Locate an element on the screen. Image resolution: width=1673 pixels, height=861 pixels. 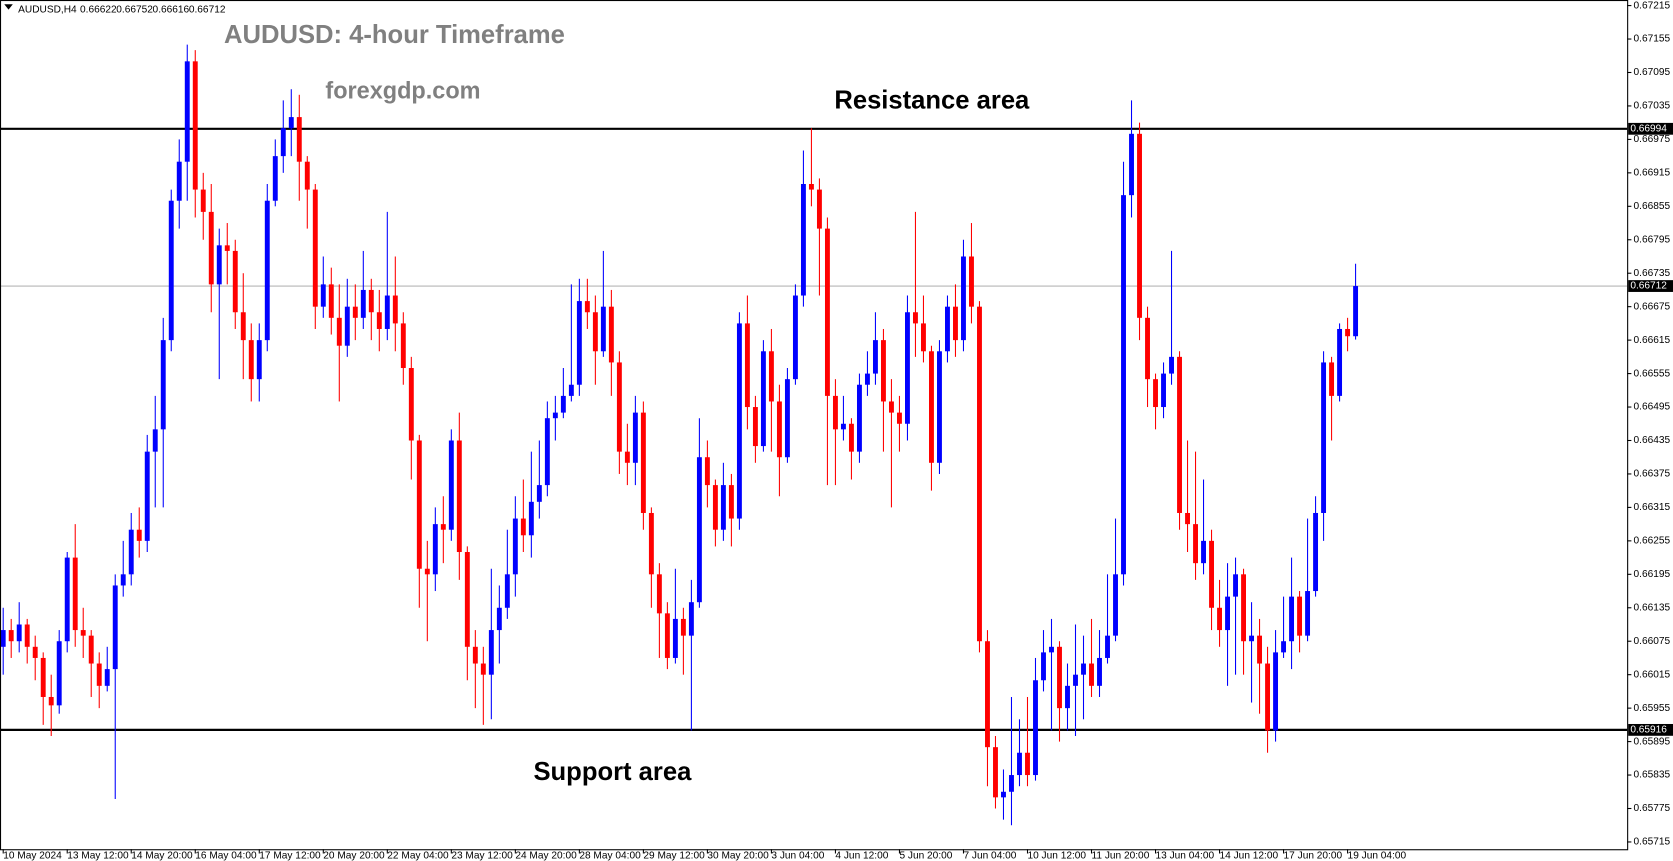
ohlc-low: 0.66616 is located at coordinates (171, 9).